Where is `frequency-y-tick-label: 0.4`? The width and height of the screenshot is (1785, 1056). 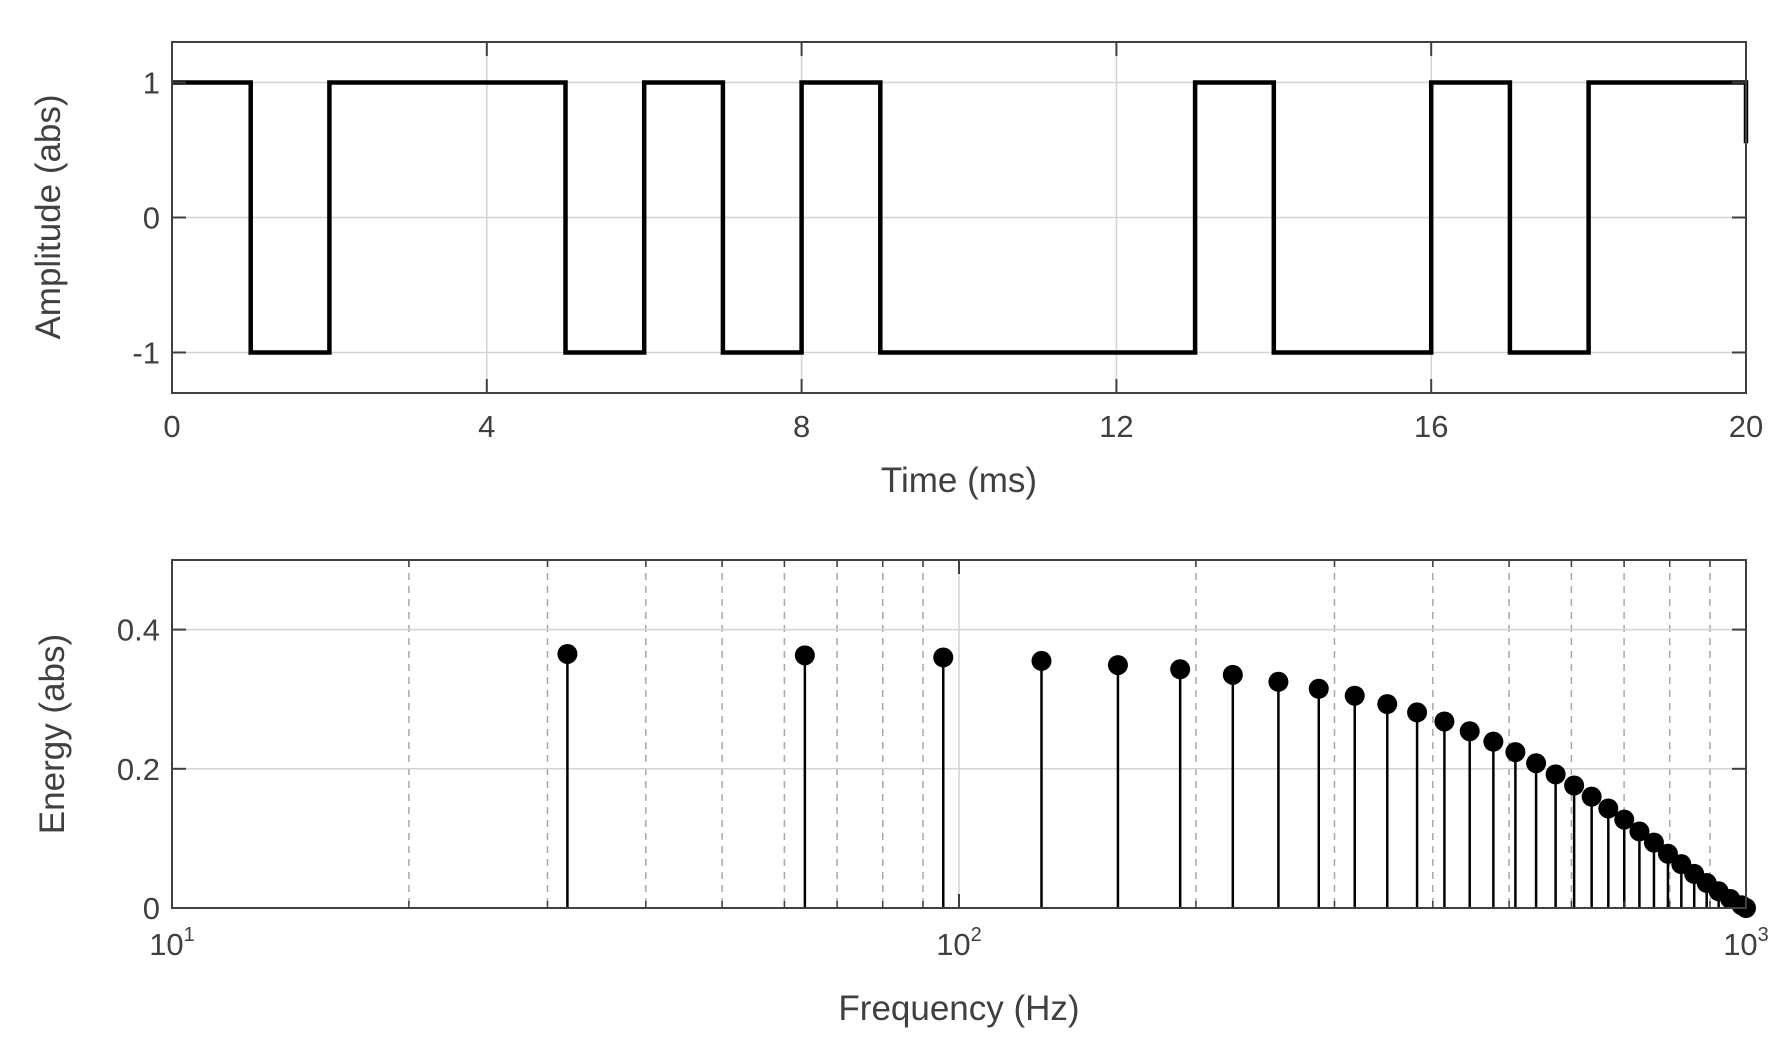 frequency-y-tick-label: 0.4 is located at coordinates (138, 630).